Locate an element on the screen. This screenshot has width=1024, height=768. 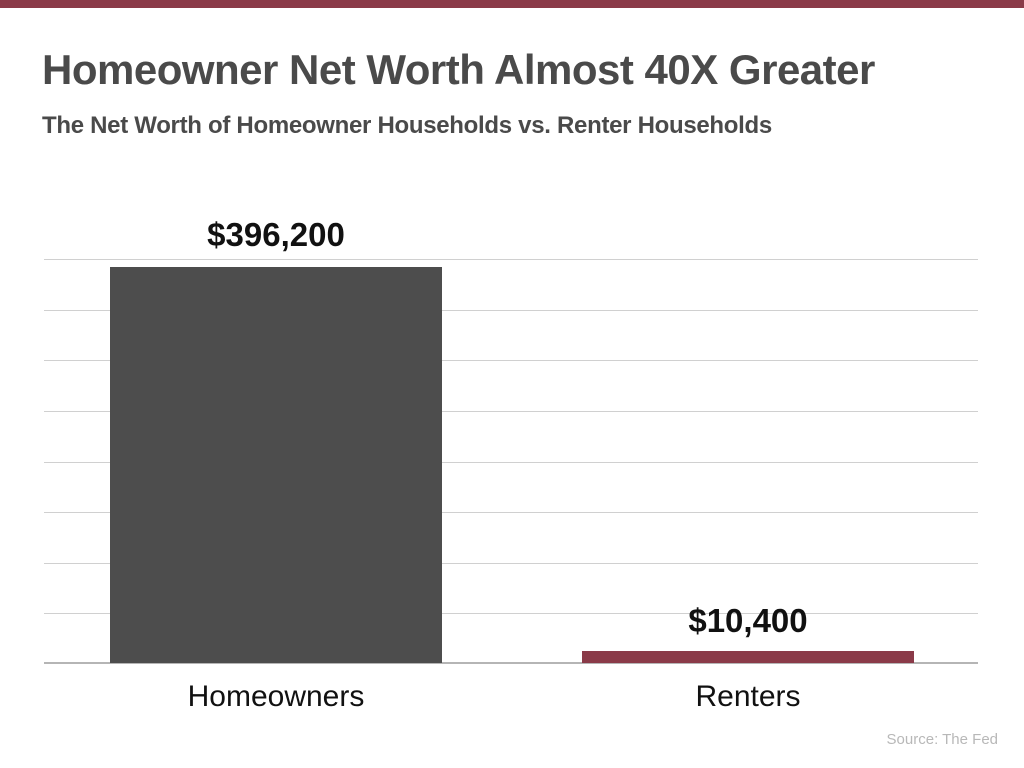
x-axis-baseline is located at coordinates (511, 663).